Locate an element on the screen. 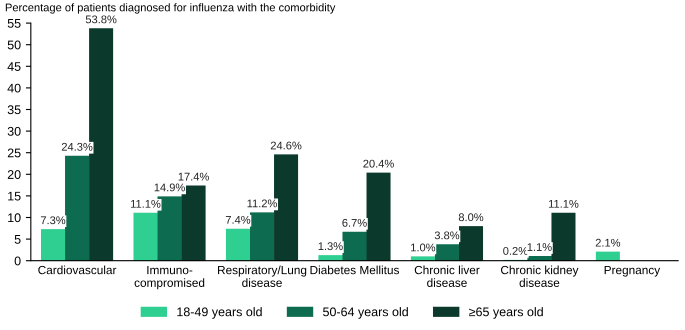 The image size is (685, 330). x-tick-label: Chronic kidney disease is located at coordinates (539, 276).